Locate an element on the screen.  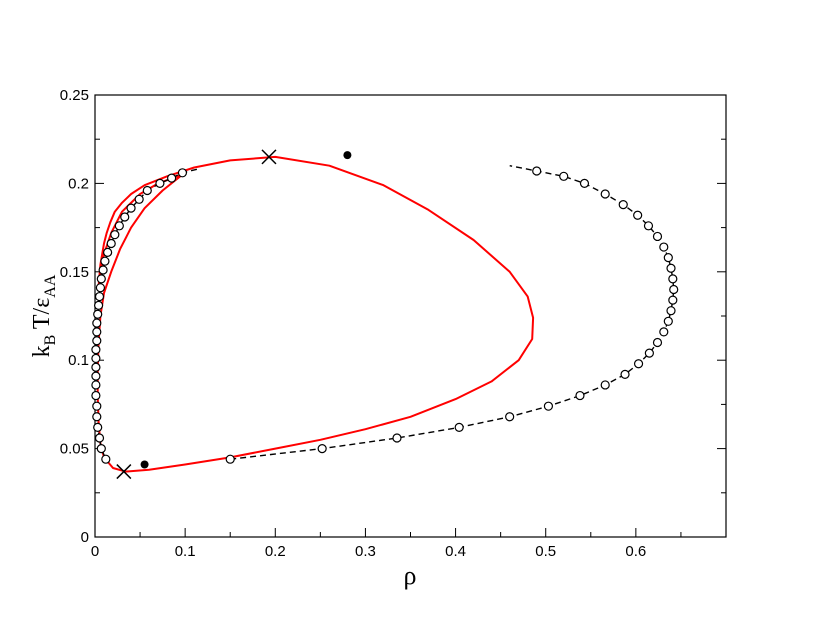
y-tick-label: 0.15 is located at coordinates (74, 272).